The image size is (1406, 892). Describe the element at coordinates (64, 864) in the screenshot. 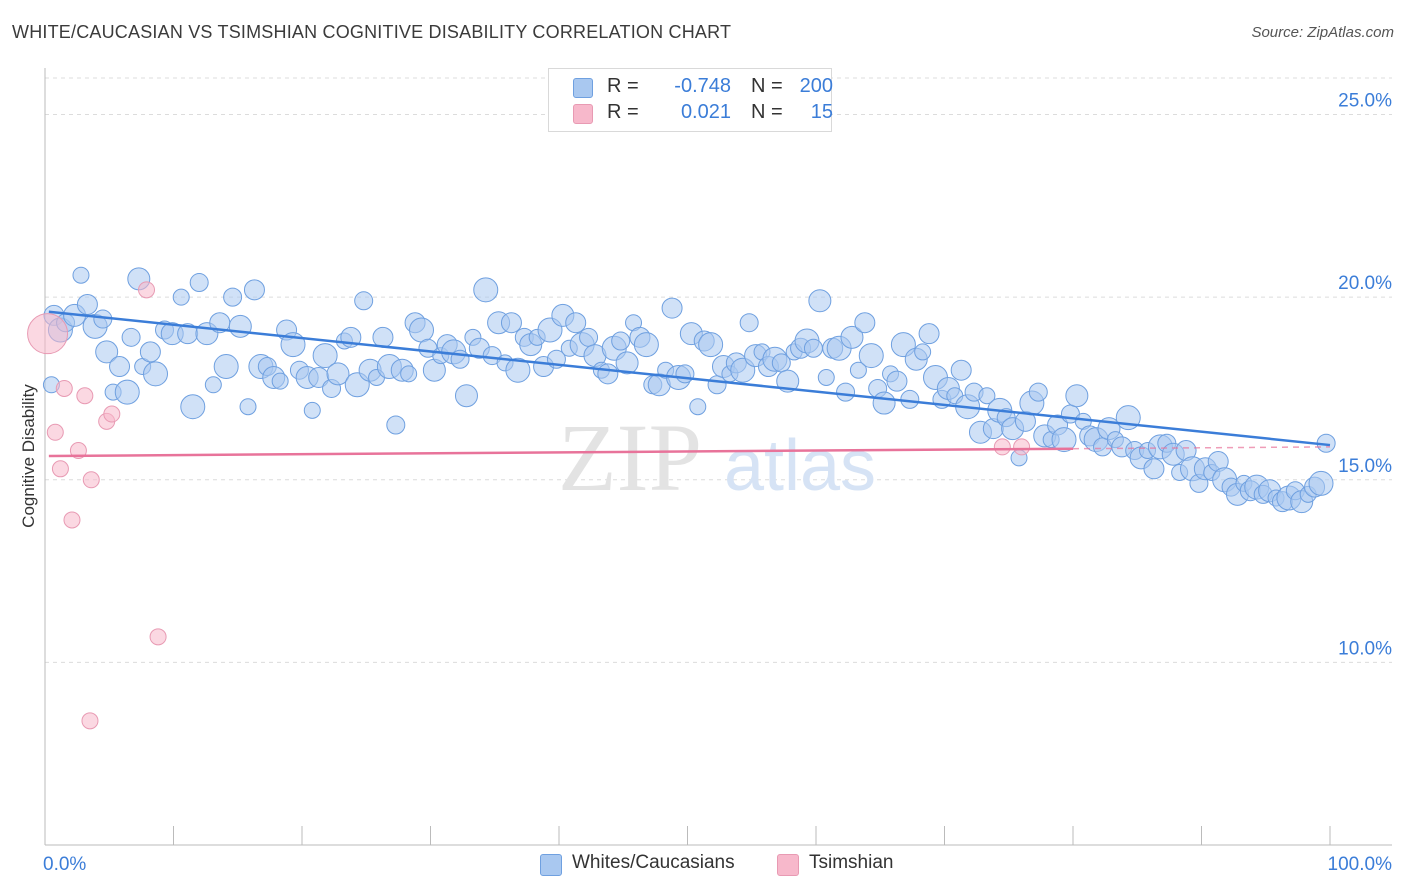

I see `x-tick-label: 0.0%` at that location.